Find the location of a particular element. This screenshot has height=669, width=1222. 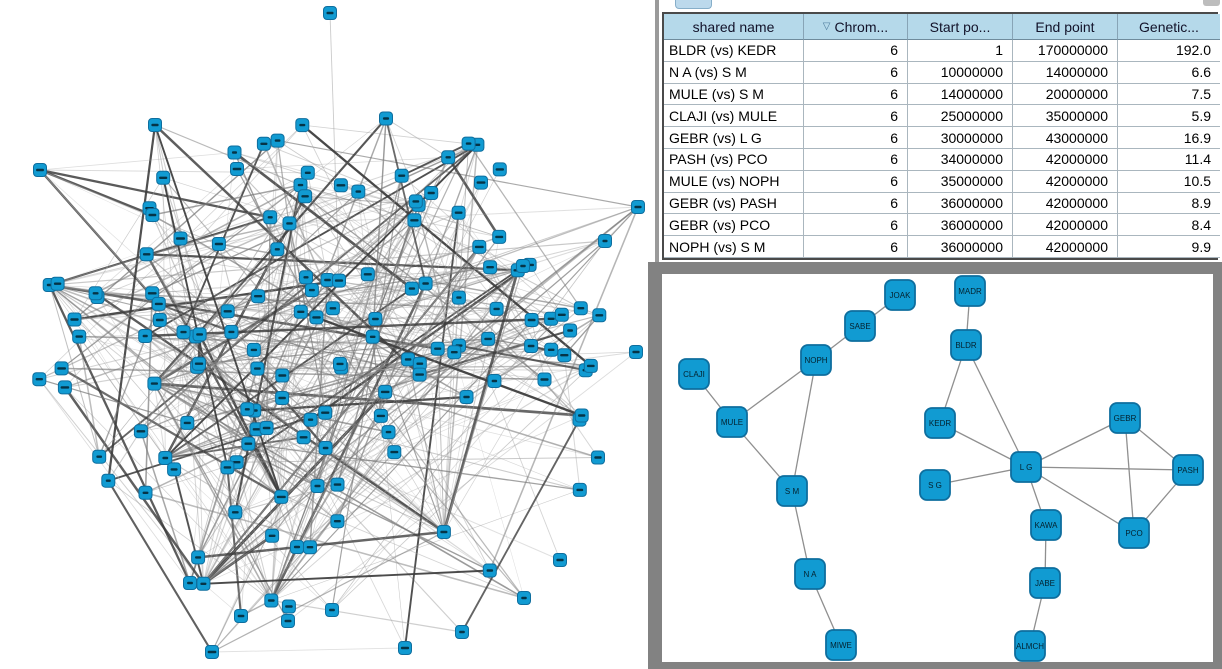

node-sabe: SABE is located at coordinates (860, 326).